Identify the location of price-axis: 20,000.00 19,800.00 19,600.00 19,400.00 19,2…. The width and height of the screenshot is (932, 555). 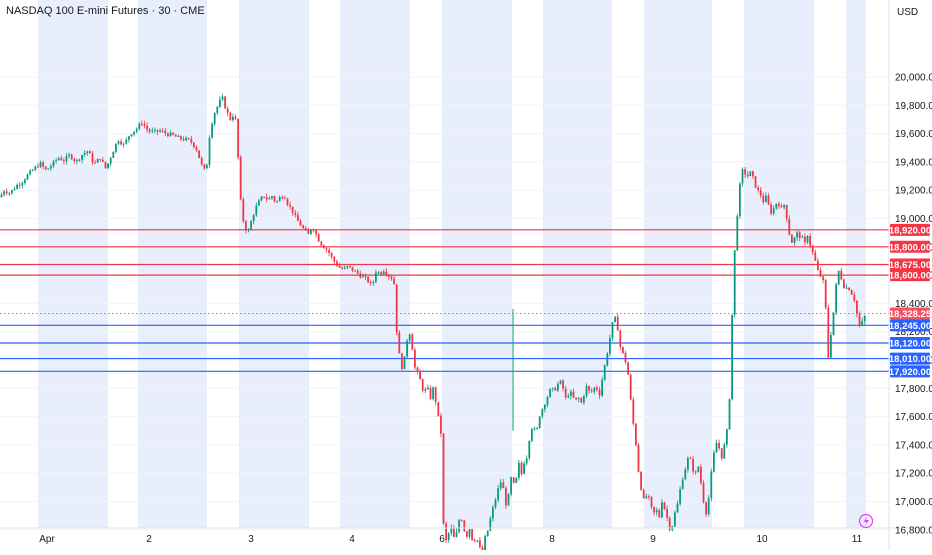
(913, 305).